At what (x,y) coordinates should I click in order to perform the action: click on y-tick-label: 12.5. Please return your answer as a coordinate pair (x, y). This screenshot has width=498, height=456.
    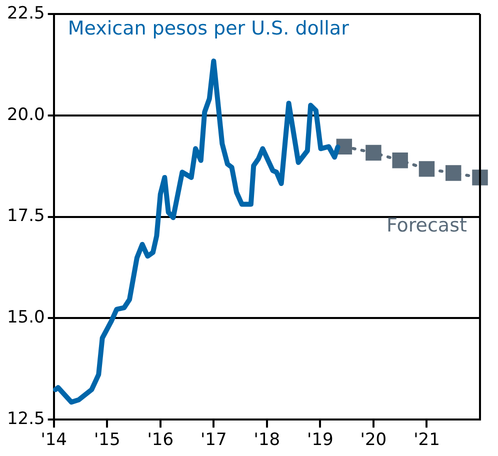
    Looking at the image, I should click on (25, 419).